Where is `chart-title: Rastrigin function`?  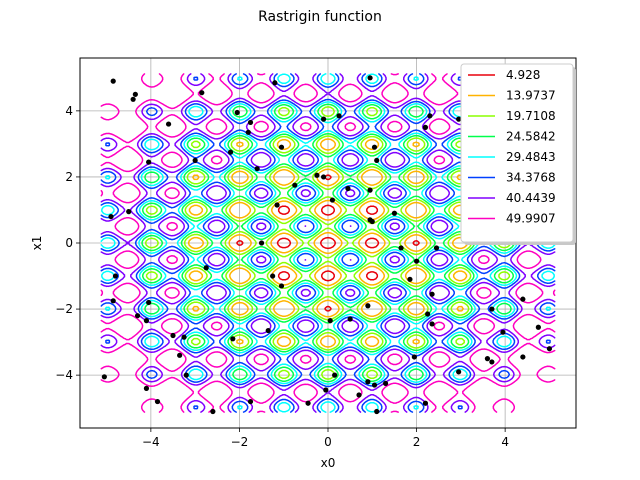
chart-title: Rastrigin function is located at coordinates (320, 17).